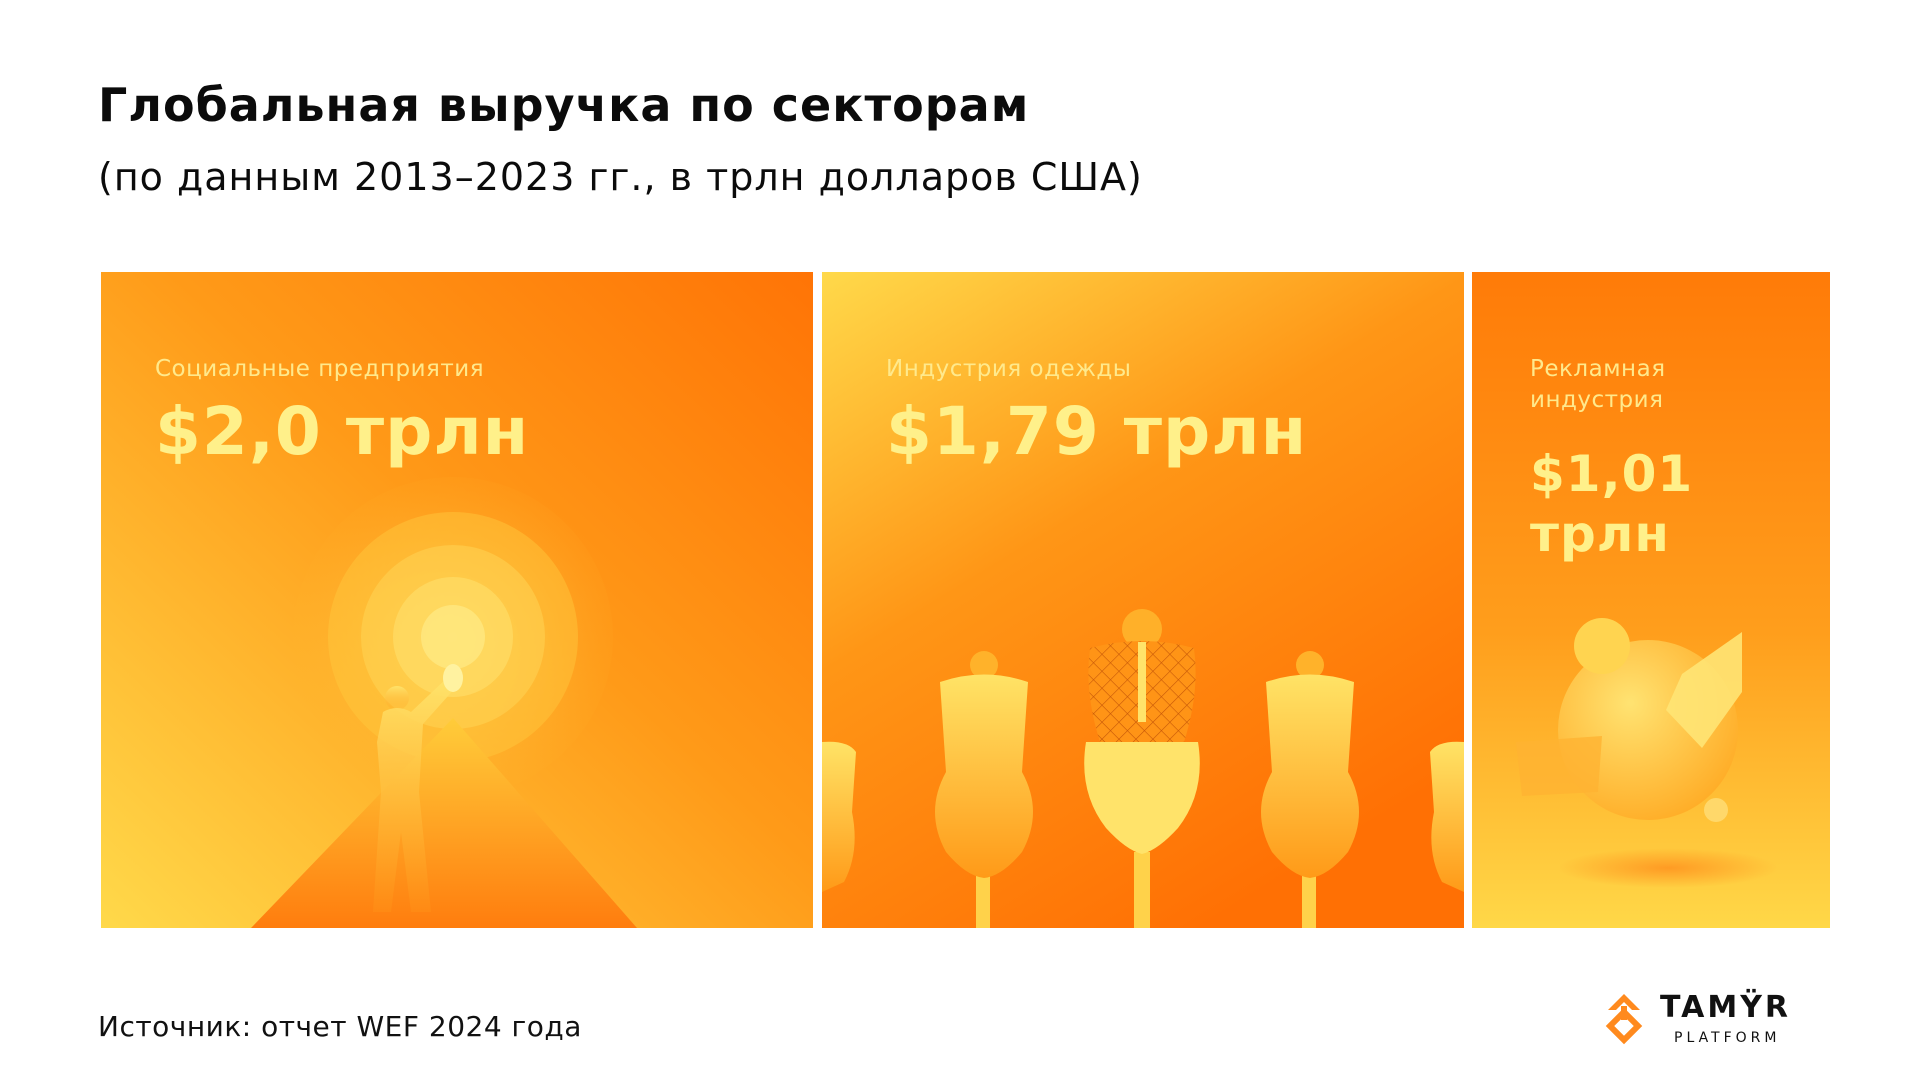  I want to click on brand-subtitle: PLATFORM, so click(1727, 1038).